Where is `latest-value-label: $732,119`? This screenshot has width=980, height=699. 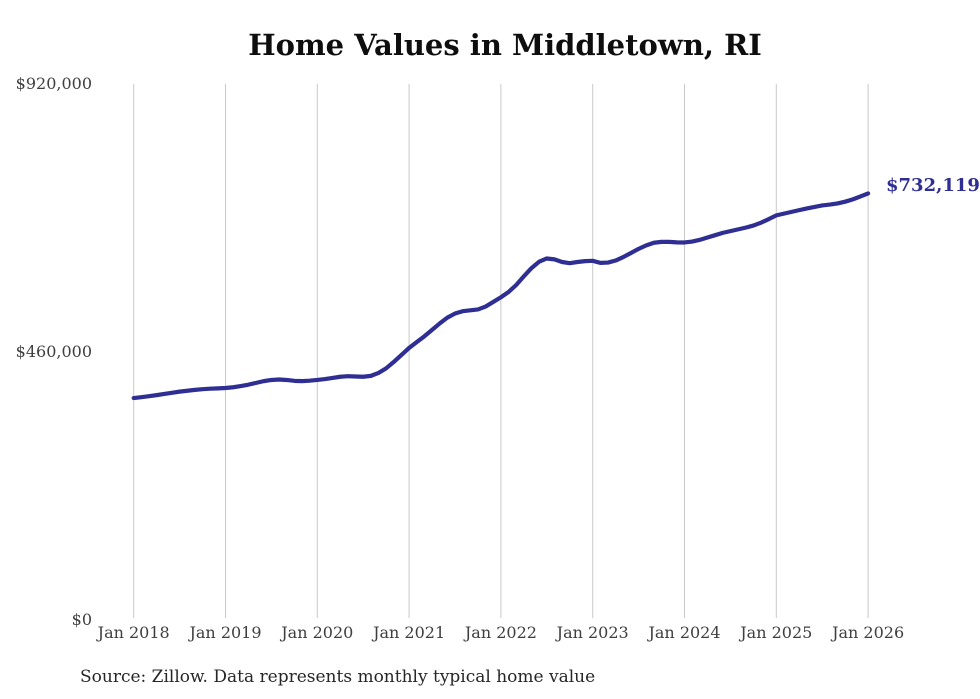 latest-value-label: $732,119 is located at coordinates (933, 185).